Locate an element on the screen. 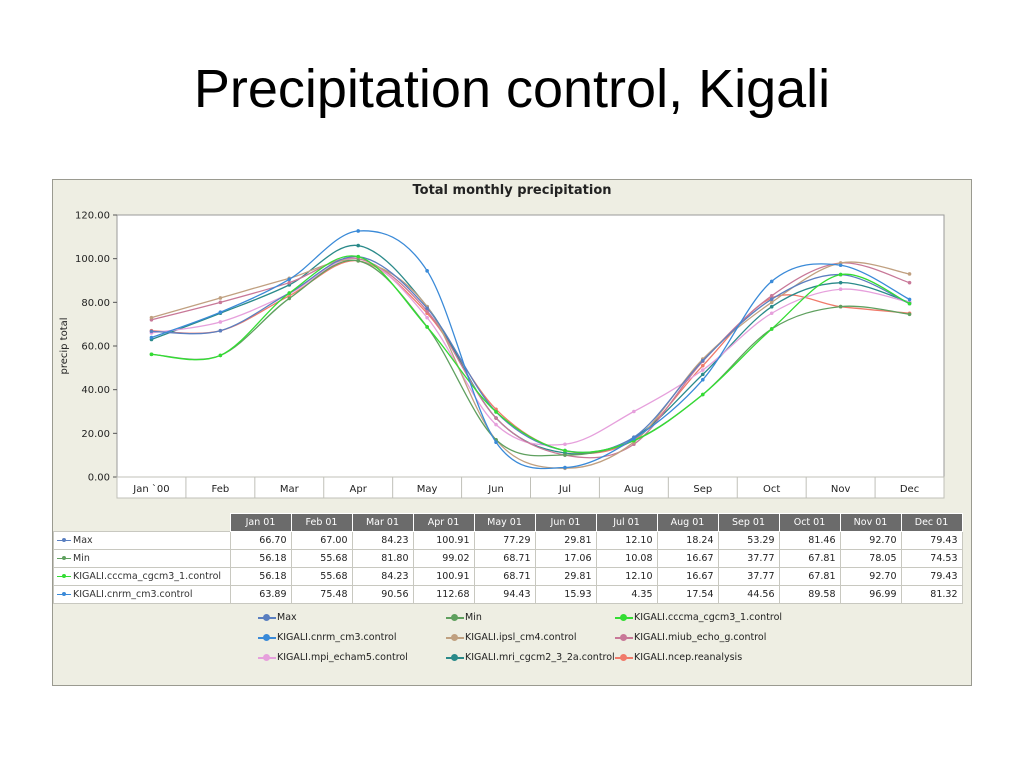 Image resolution: width=1024 pixels, height=768 pixels. table-cell: 100.91 is located at coordinates (443, 576).